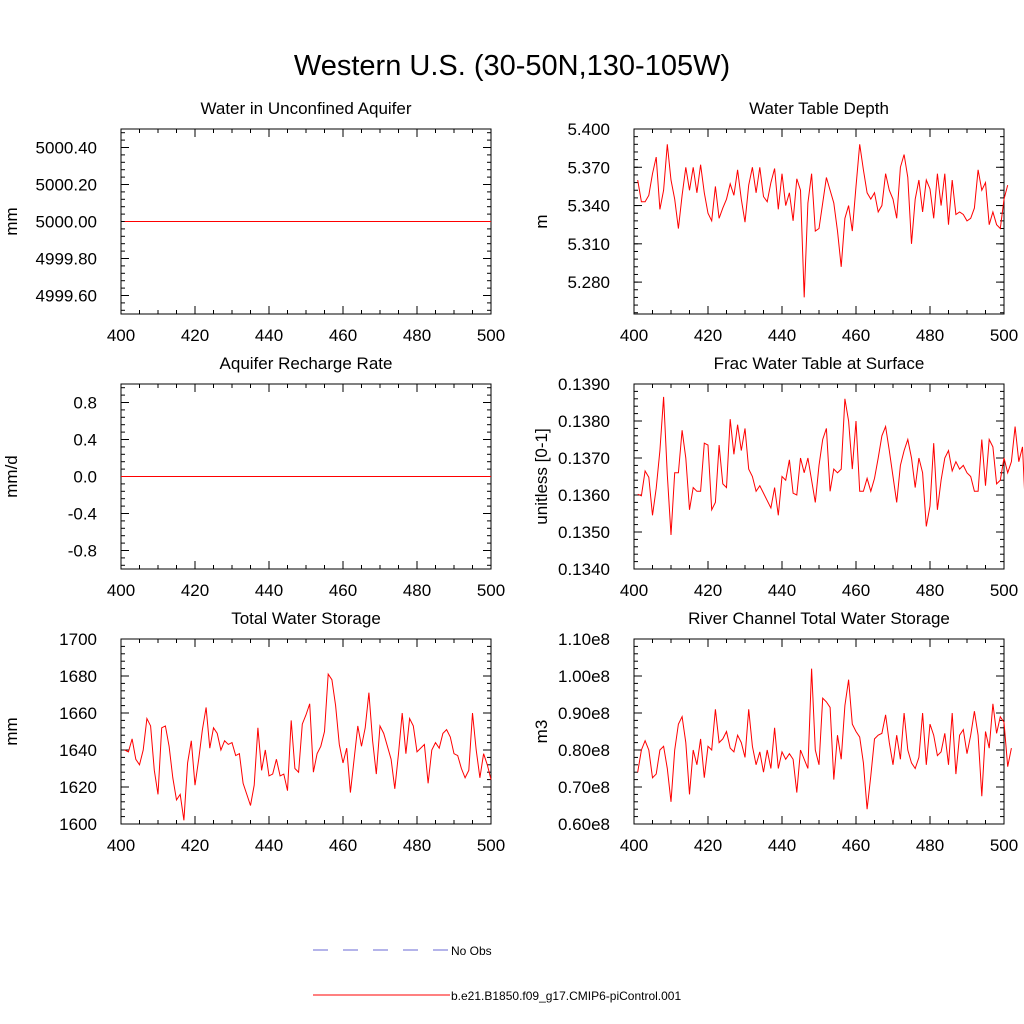 This screenshot has height=1024, width=1024. Describe the element at coordinates (417, 335) in the screenshot. I see `panel-1-xtick-label: 480` at that location.